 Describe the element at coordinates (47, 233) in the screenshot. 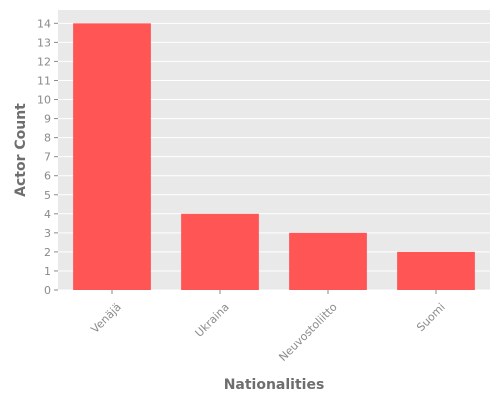

I see `y-tick-label: 3` at that location.